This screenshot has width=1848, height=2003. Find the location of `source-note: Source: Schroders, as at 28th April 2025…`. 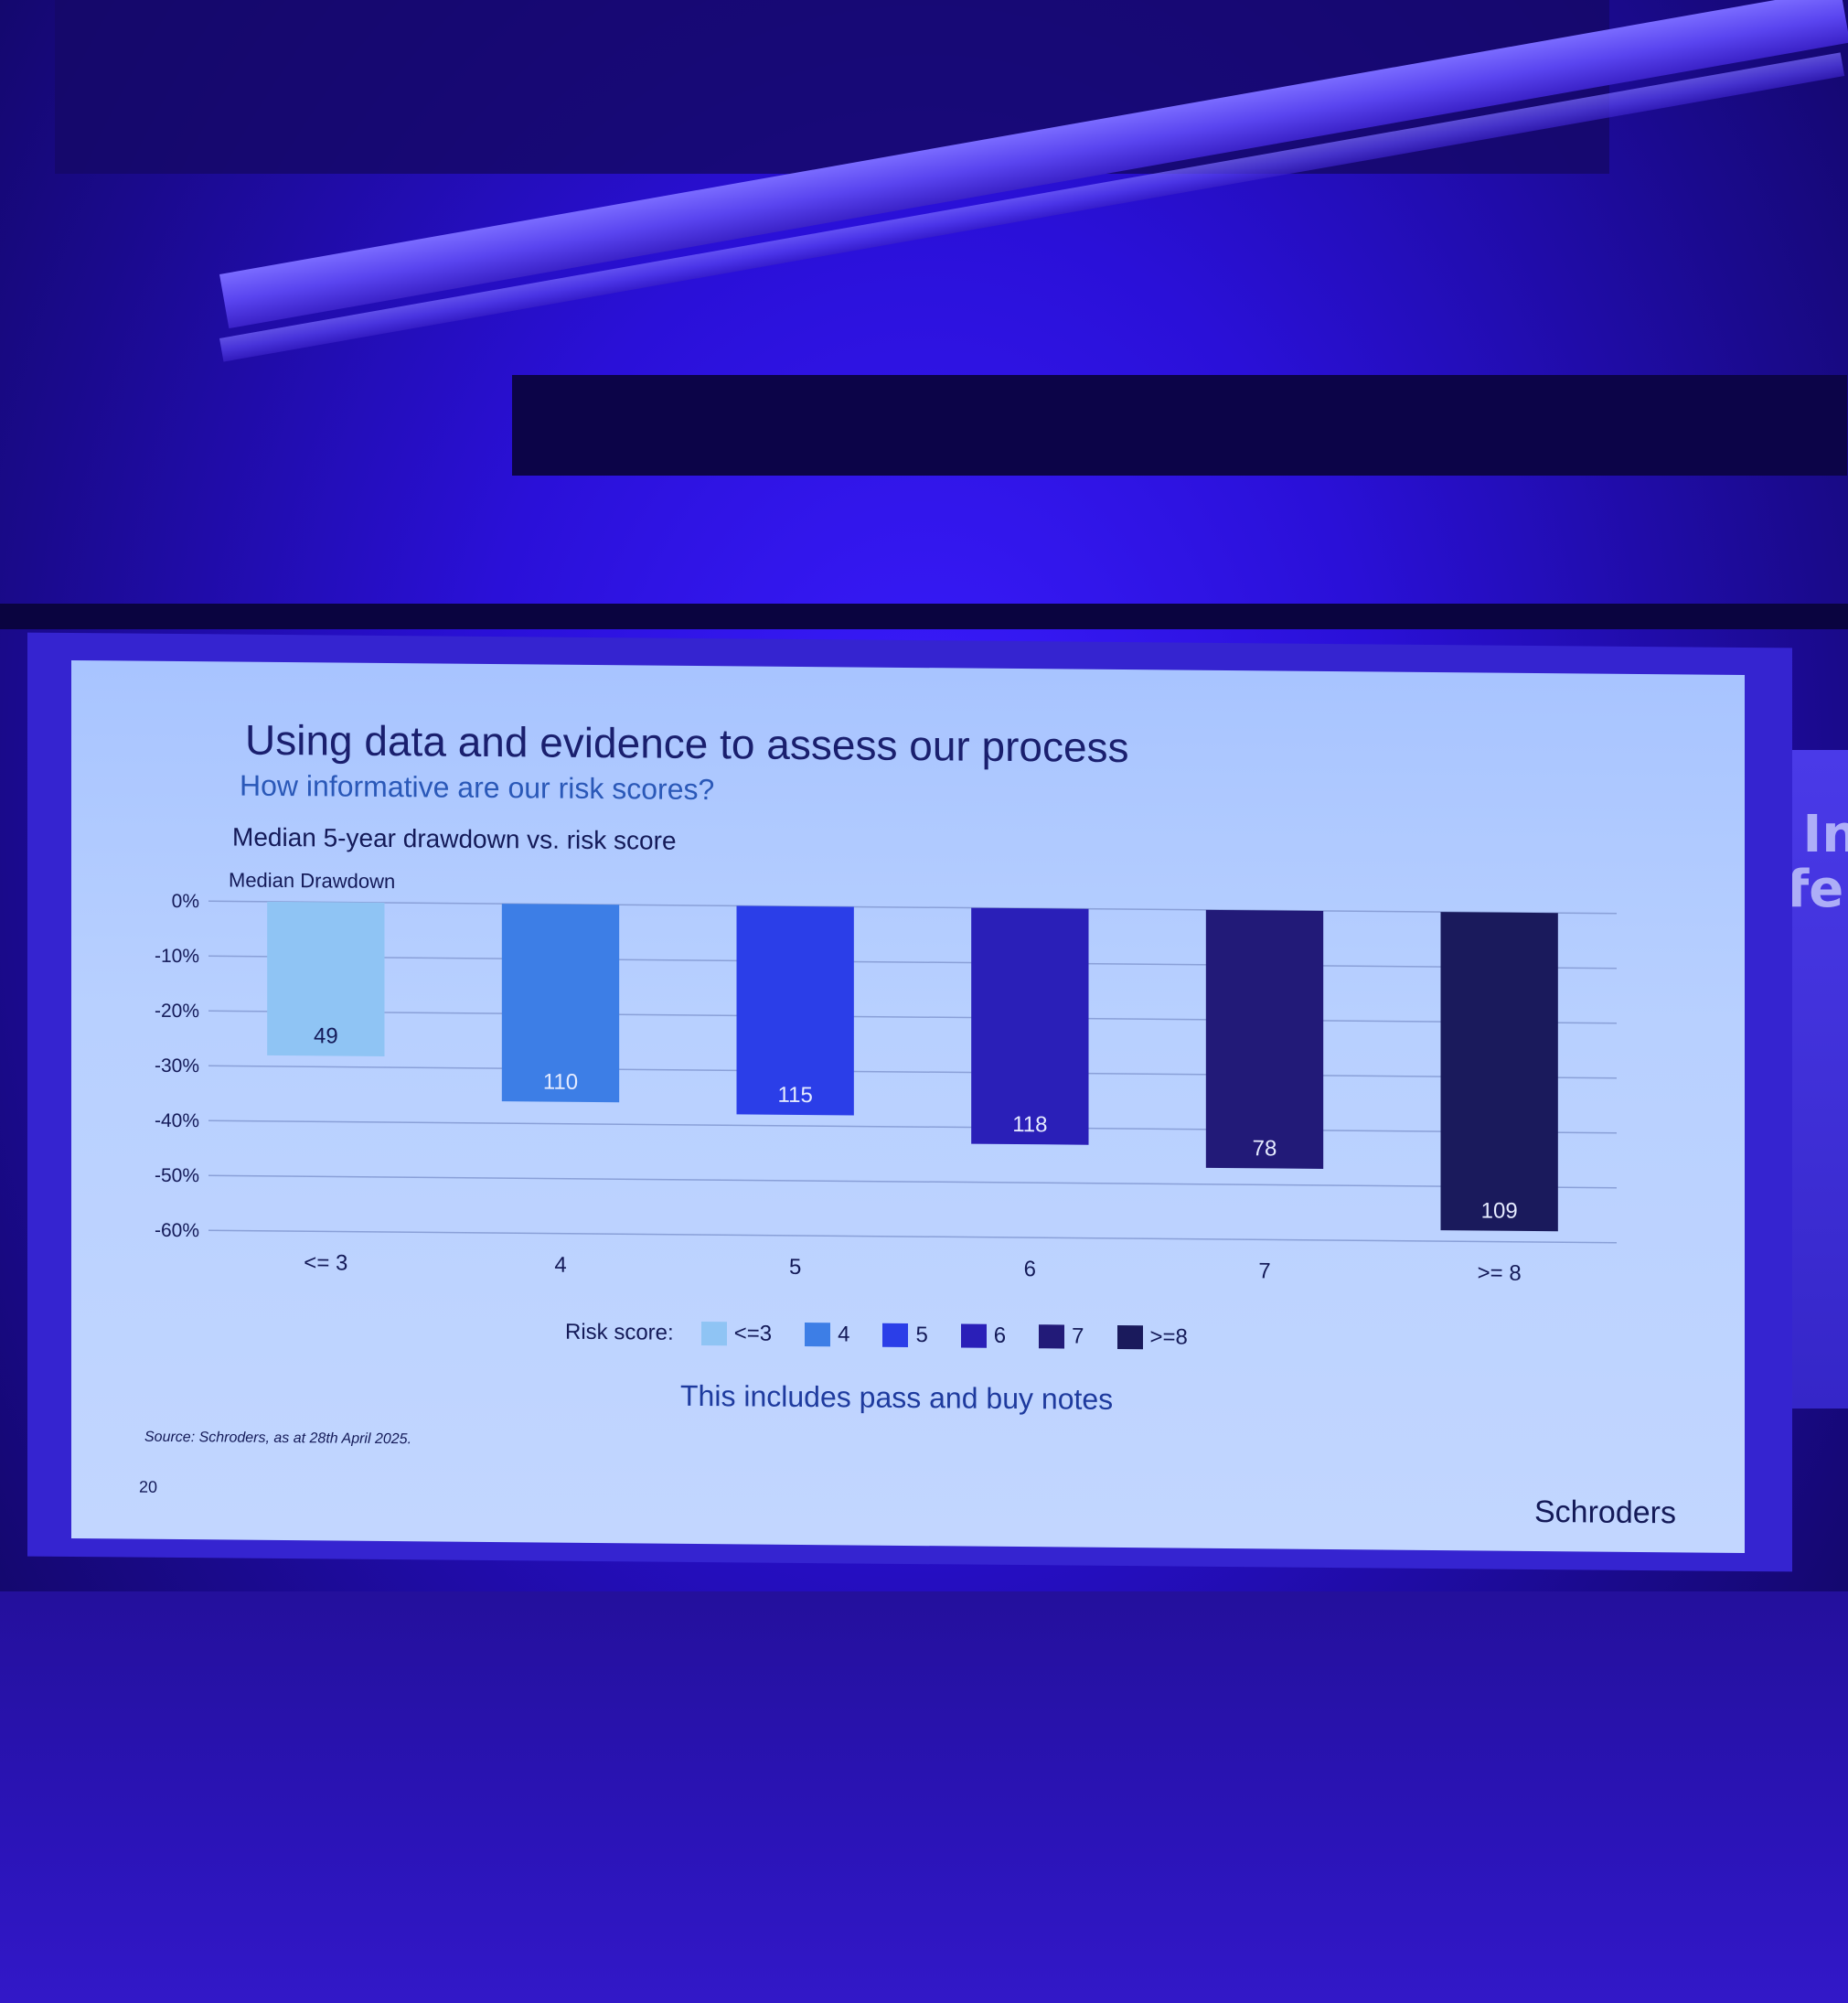

source-note: Source: Schroders, as at 28th April 2025… is located at coordinates (278, 1438).